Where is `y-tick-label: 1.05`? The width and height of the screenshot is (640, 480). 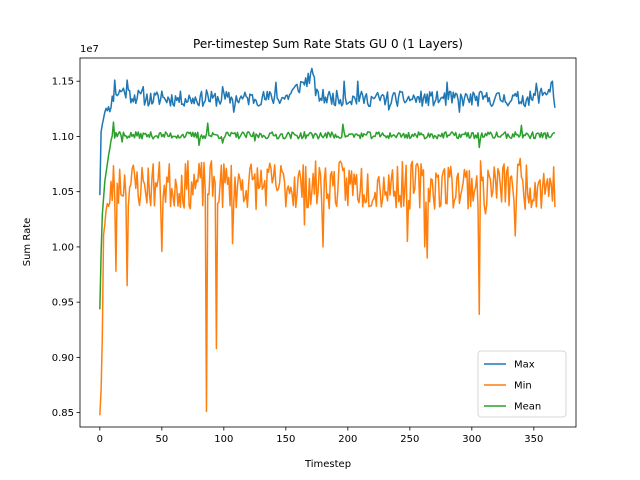 y-tick-label: 1.05 is located at coordinates (63, 192).